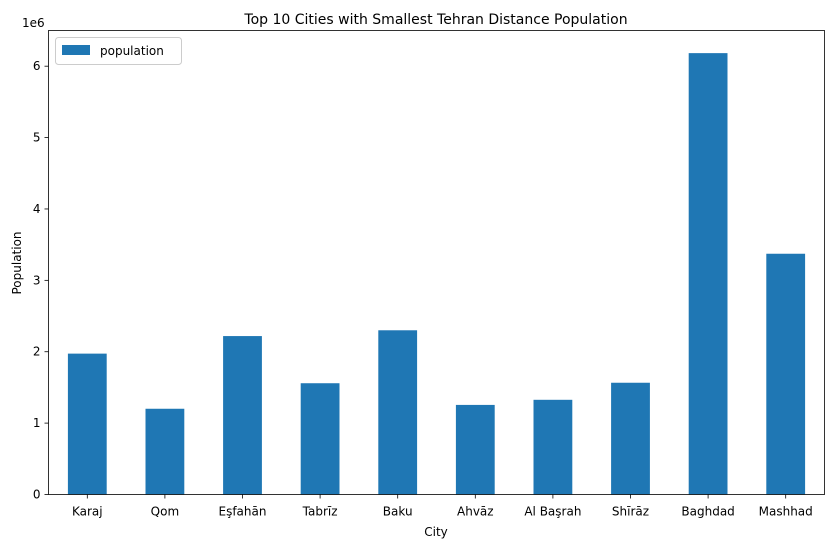 This screenshot has height=547, width=833. What do you see at coordinates (76, 50) in the screenshot?
I see `legend-swatch` at bounding box center [76, 50].